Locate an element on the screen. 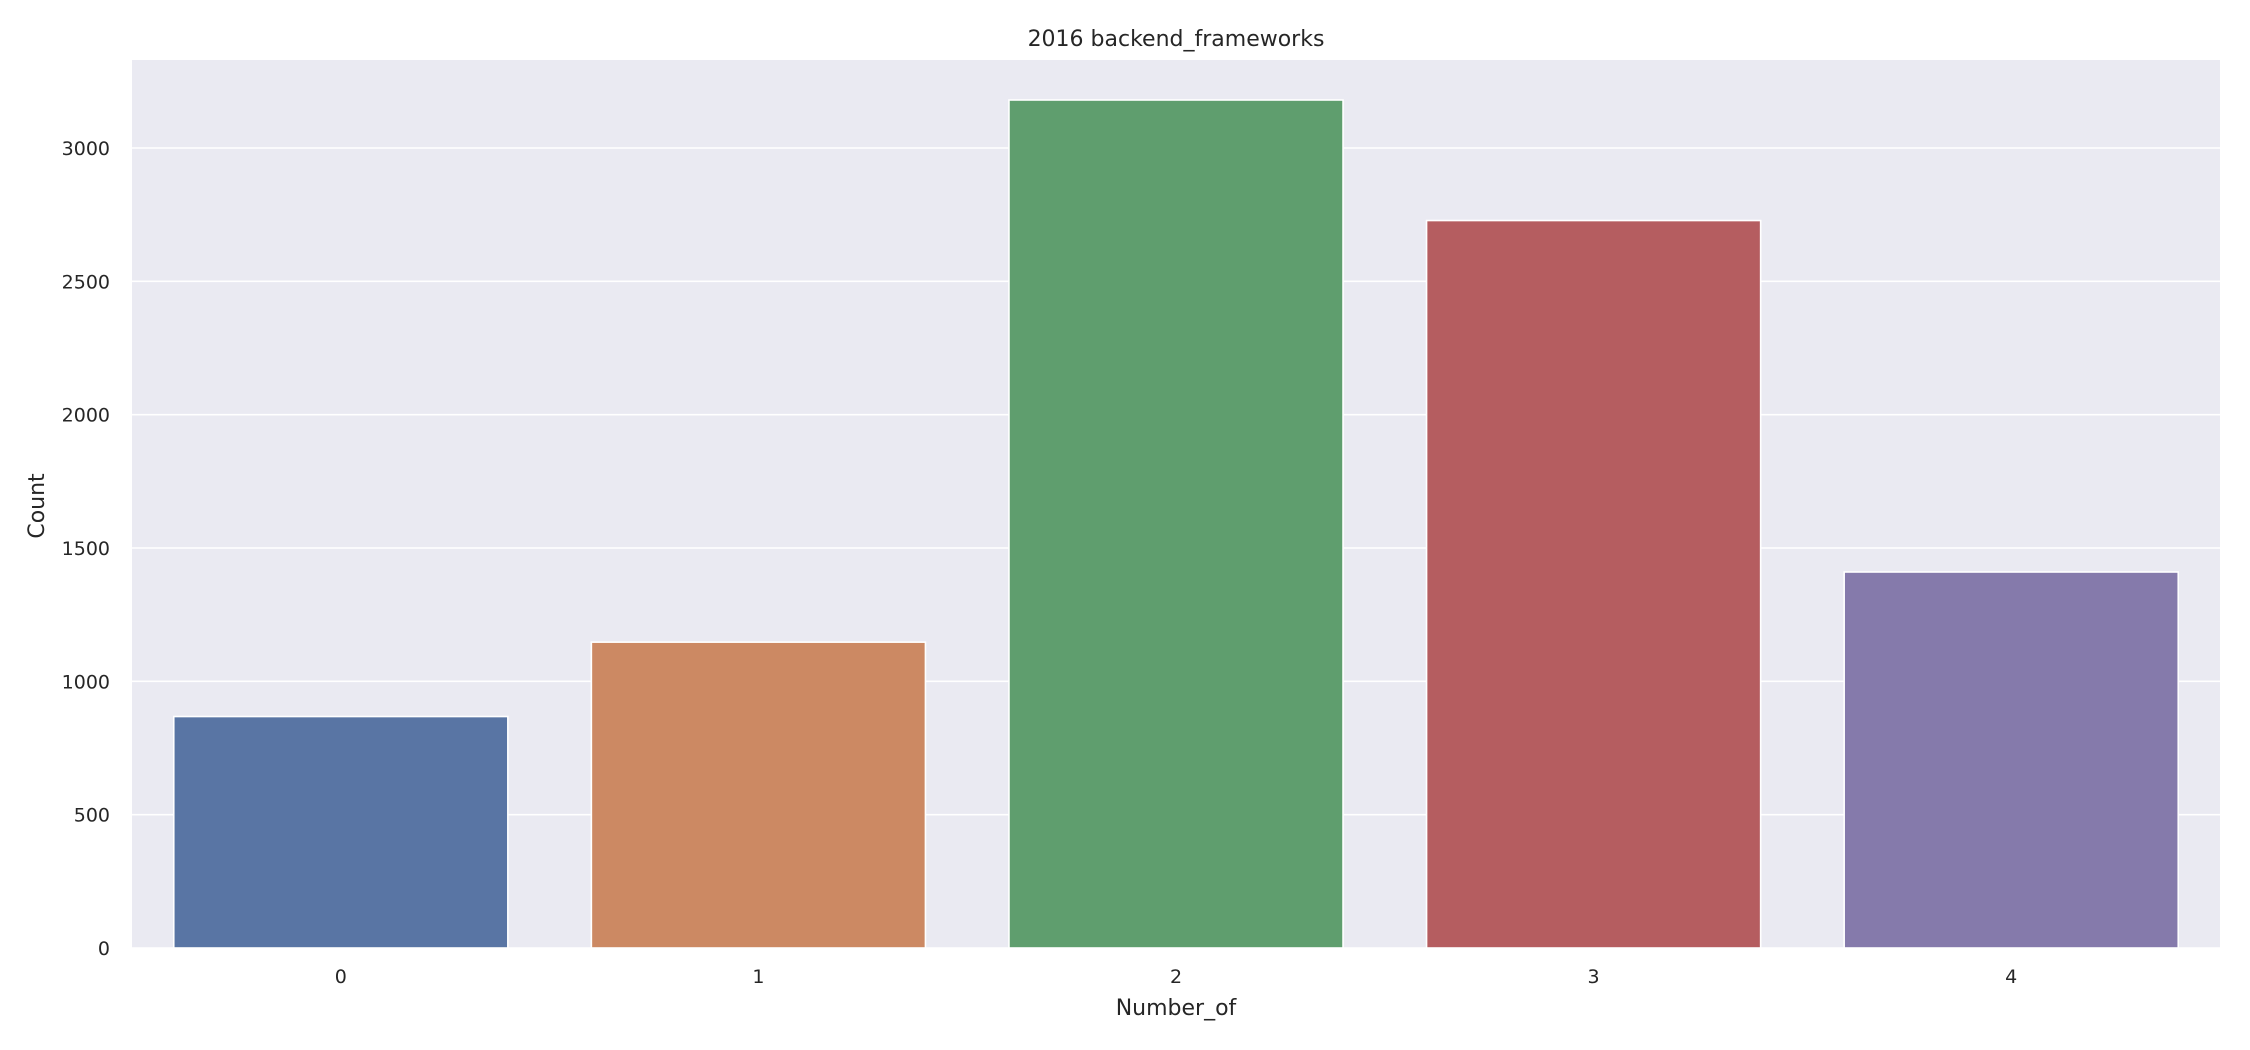 The image size is (2250, 1050). y-tick-label: 3000 is located at coordinates (86, 149).